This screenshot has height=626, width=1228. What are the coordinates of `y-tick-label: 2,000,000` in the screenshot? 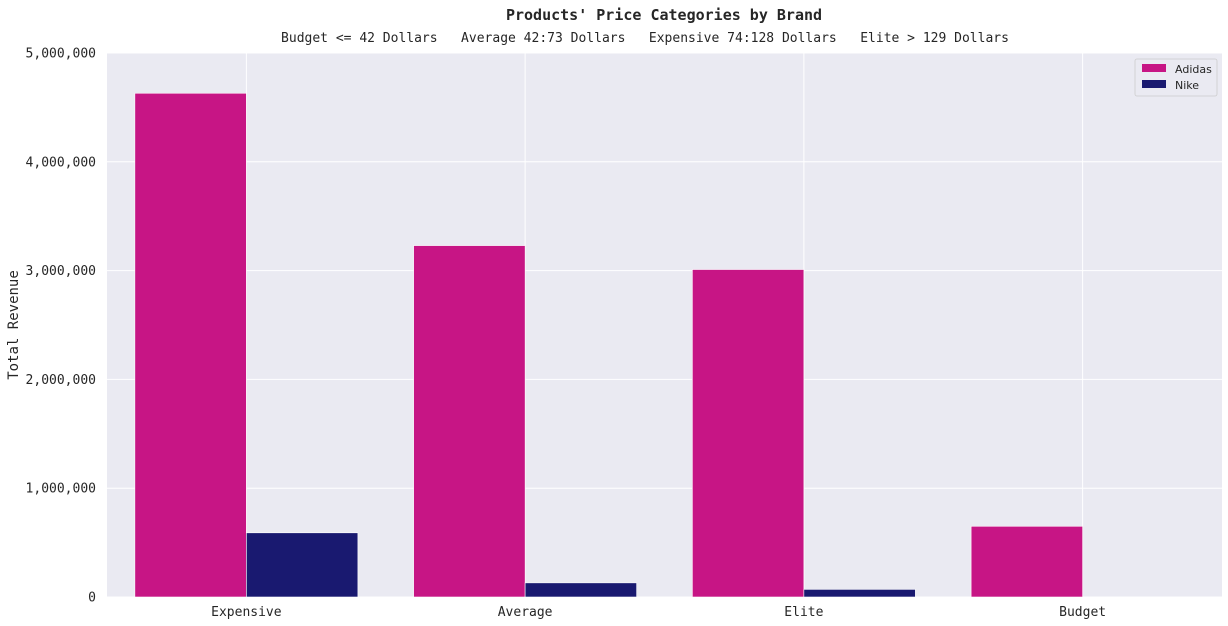 It's located at (61, 380).